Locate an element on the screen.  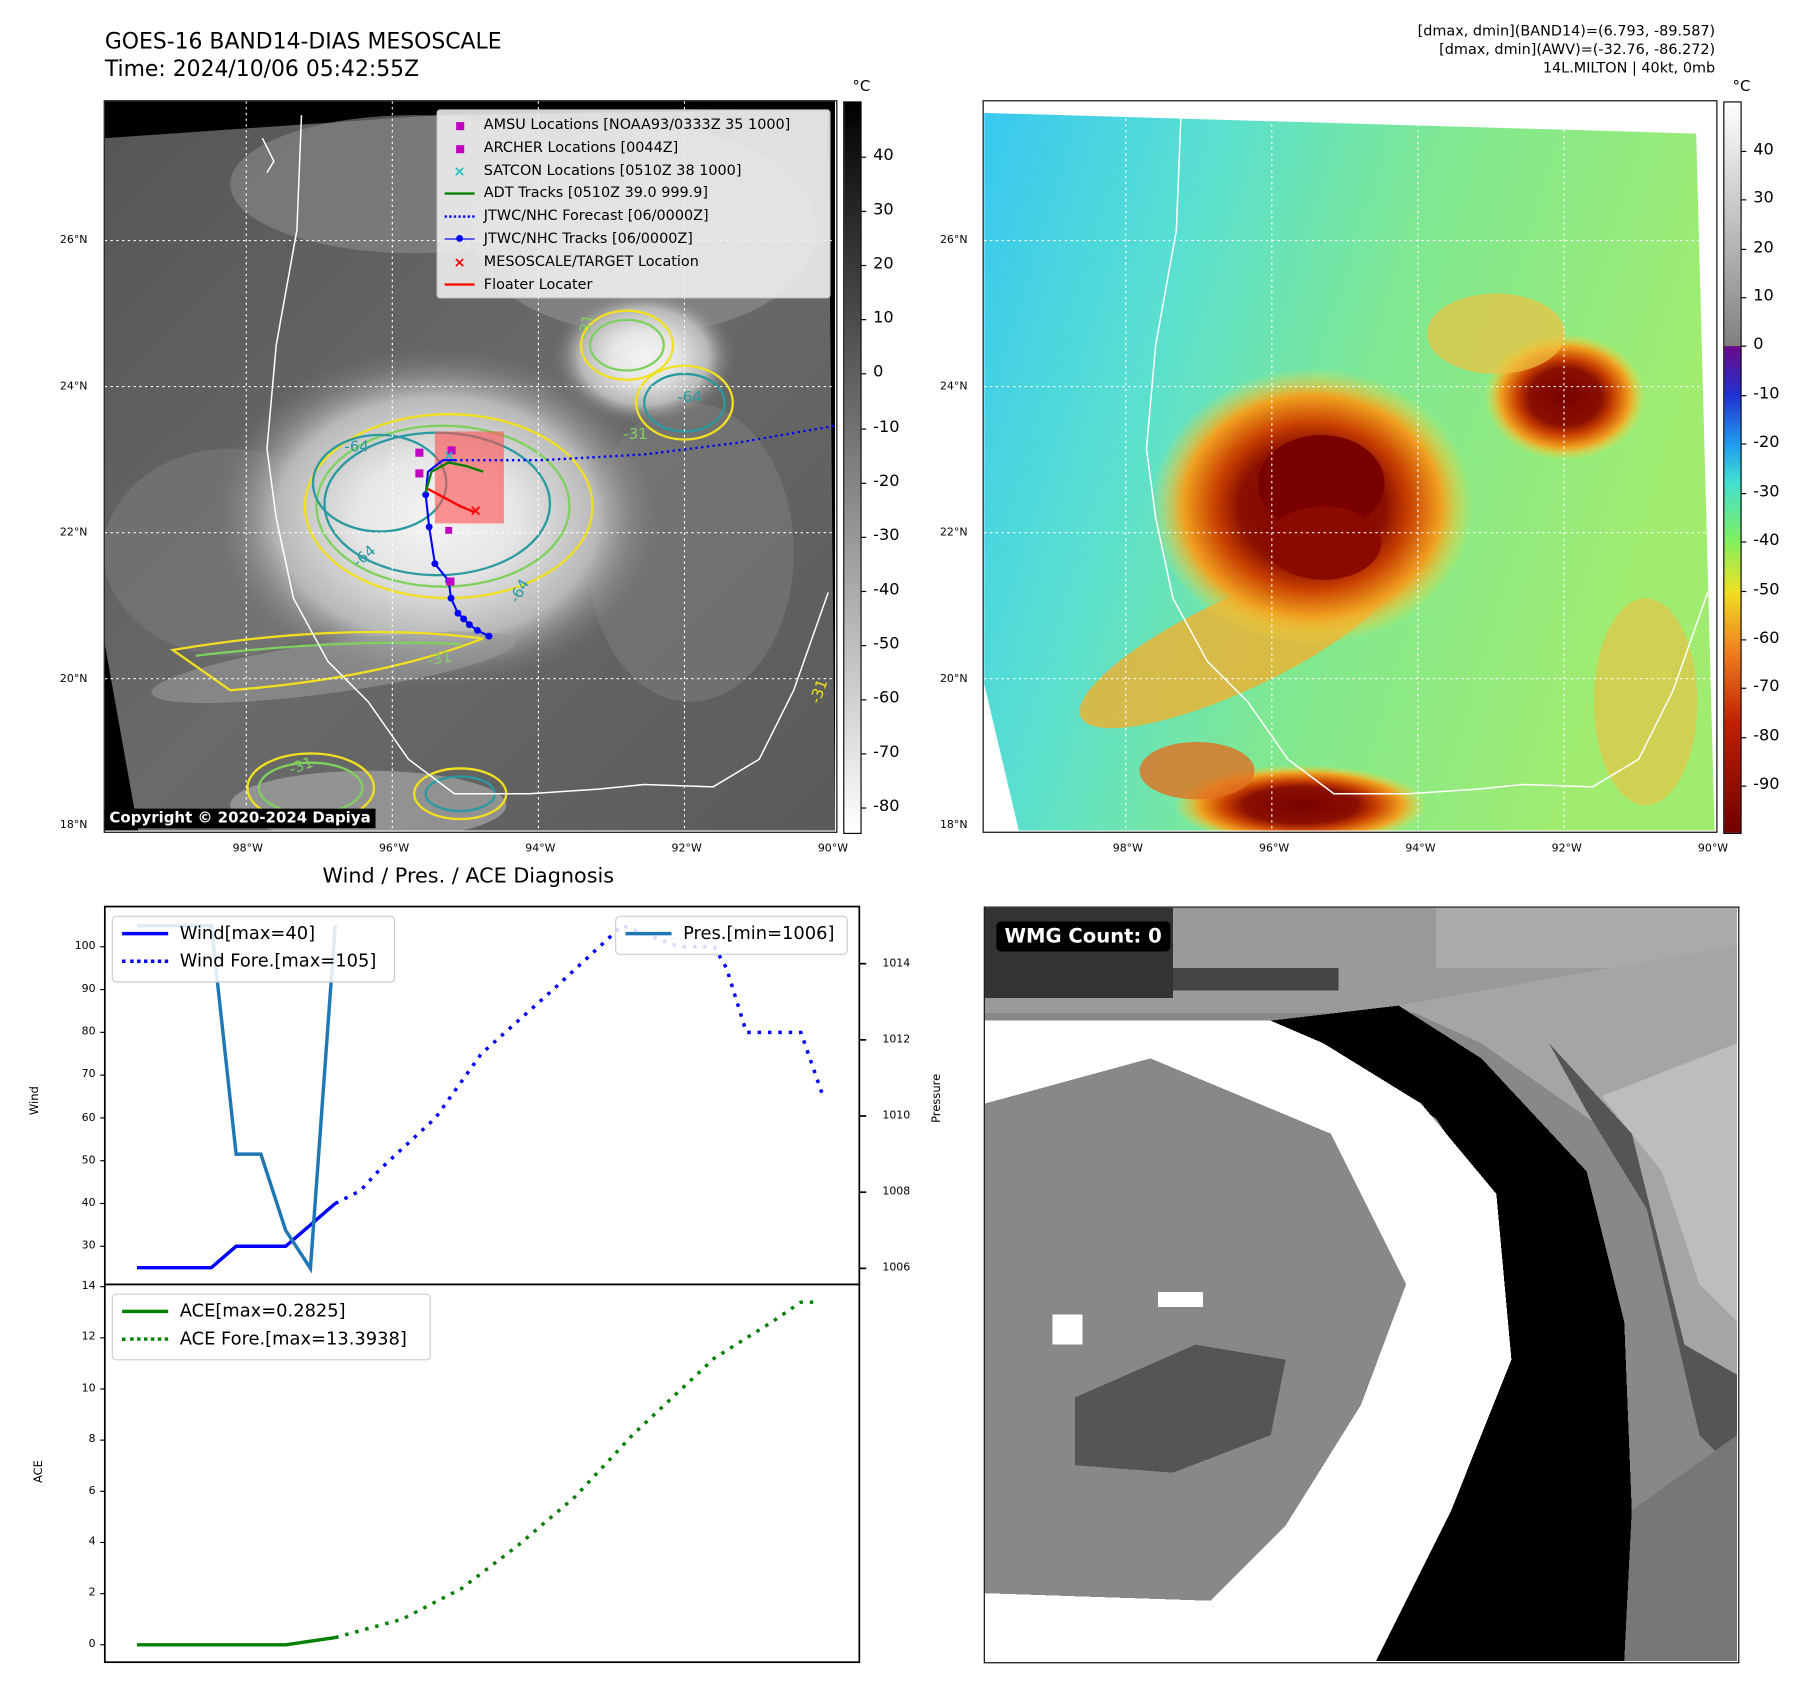
awv-colorbar is located at coordinates (1732, 467).